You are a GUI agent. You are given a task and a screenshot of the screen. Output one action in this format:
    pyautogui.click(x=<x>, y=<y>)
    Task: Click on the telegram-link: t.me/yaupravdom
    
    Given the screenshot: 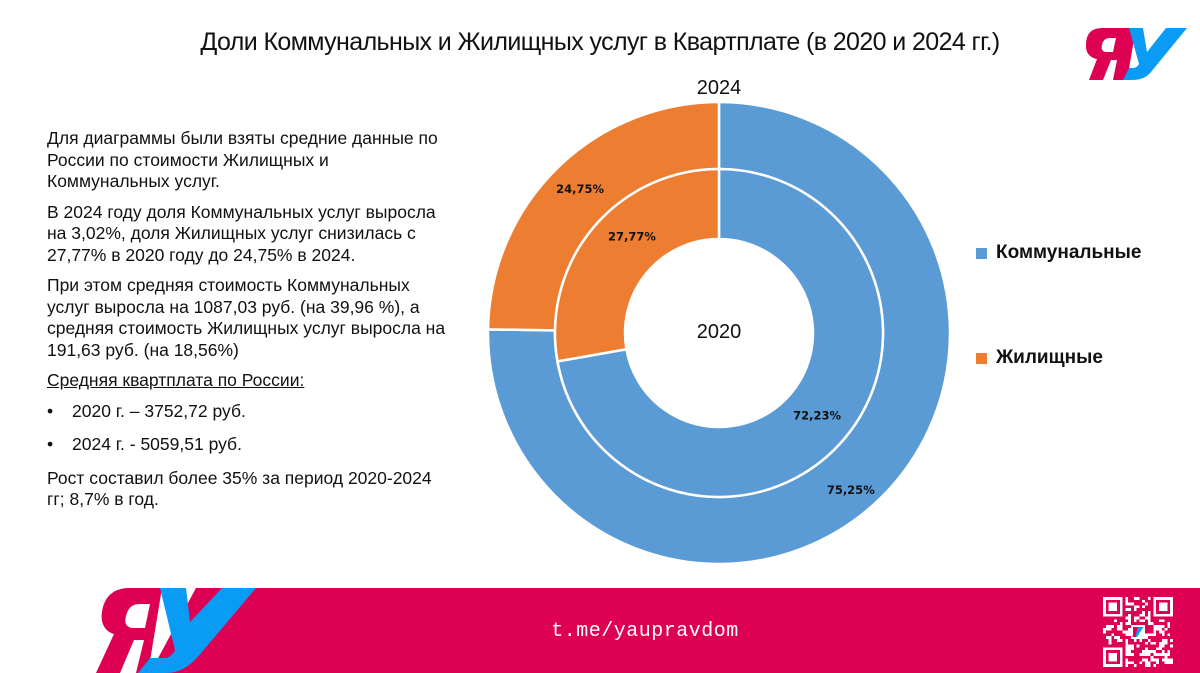 What is the action you would take?
    pyautogui.click(x=645, y=631)
    